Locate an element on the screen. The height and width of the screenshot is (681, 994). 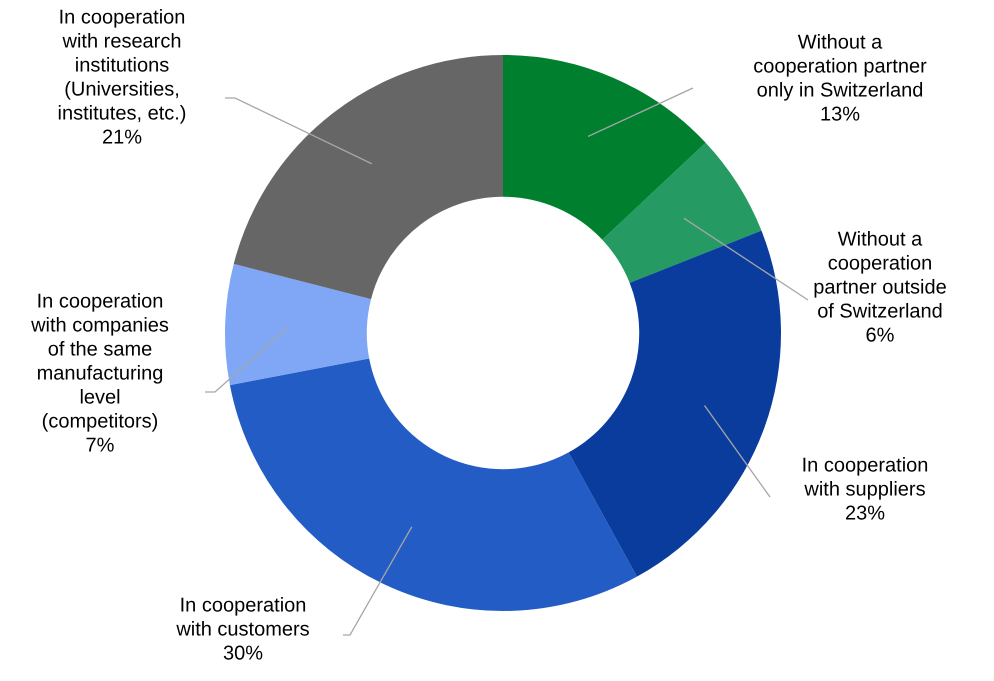
data-label: 7% is located at coordinates (100, 445).